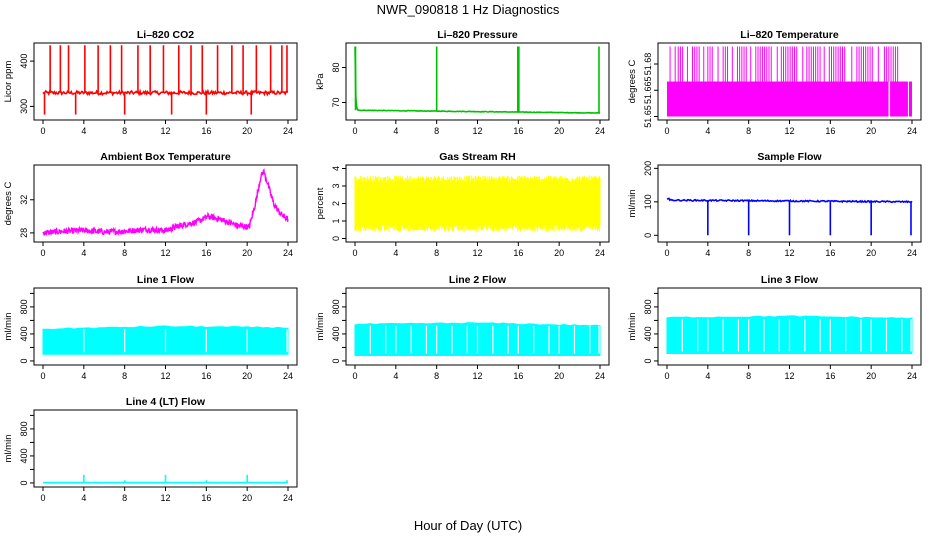  What do you see at coordinates (150, 327) in the screenshot?
I see `panel-7: Line 1 Flow 0 4 8 12 16 20 24 0 400 800 ml/min` at bounding box center [150, 327].